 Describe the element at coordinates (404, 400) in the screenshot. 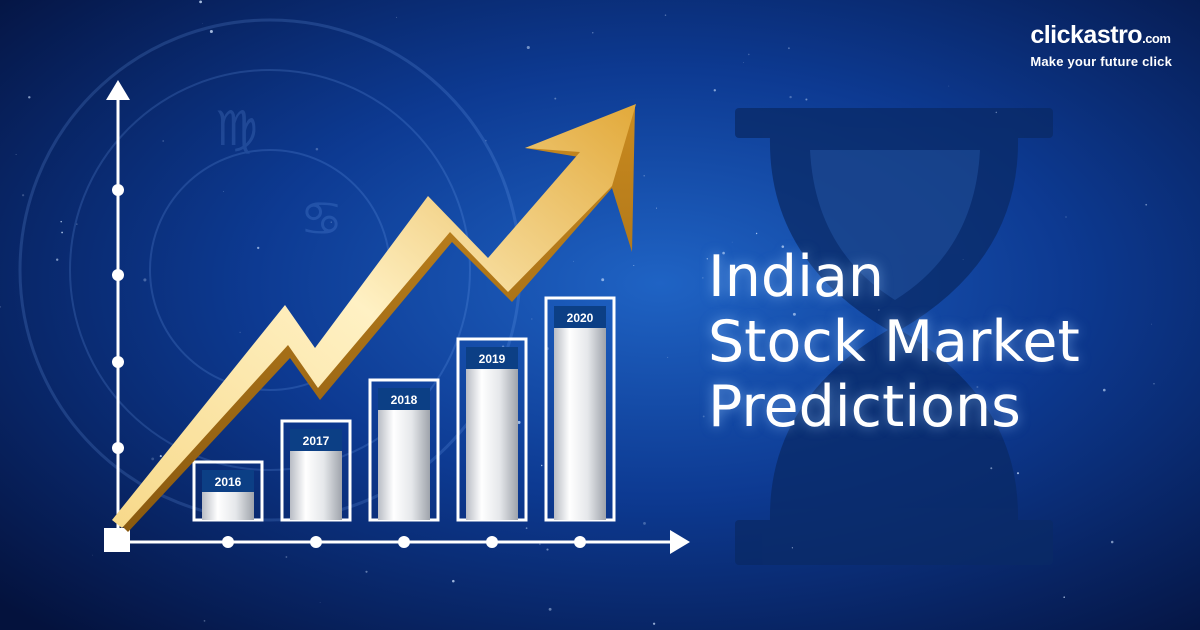

I see `bar-label: 2018` at that location.